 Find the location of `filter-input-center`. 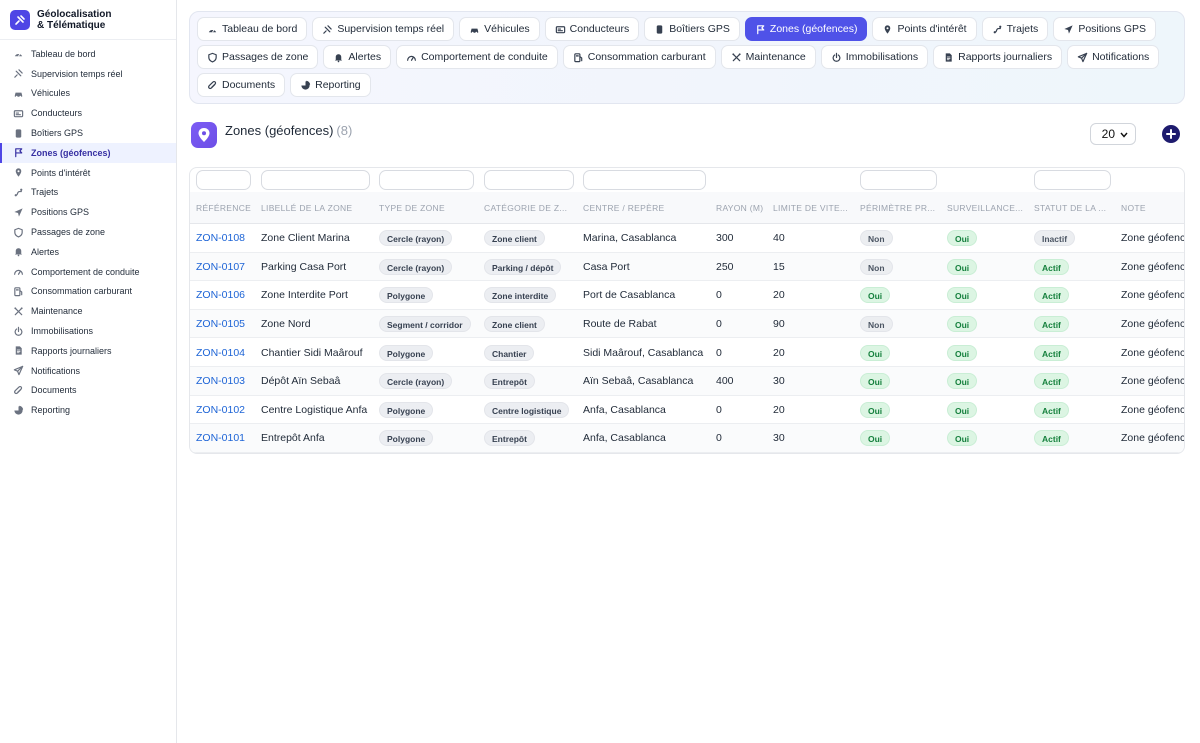

filter-input-center is located at coordinates (644, 180).